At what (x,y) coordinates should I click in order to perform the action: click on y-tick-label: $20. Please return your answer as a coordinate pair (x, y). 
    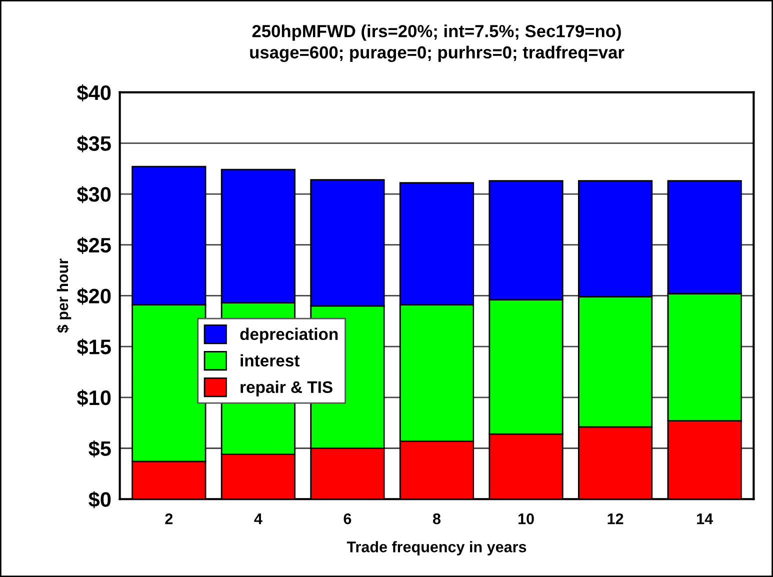
    Looking at the image, I should click on (94, 296).